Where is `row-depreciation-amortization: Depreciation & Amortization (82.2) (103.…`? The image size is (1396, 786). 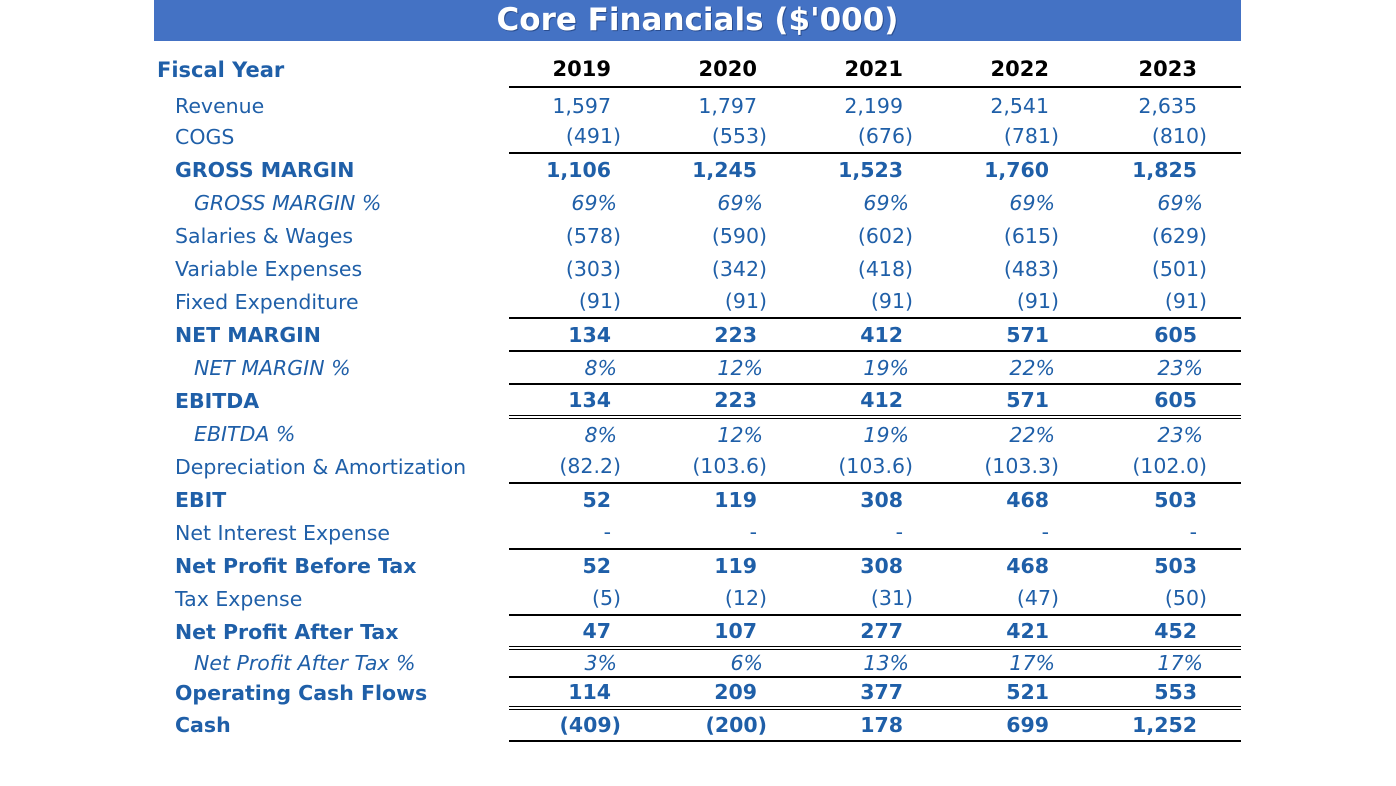
row-depreciation-amortization: Depreciation & Amortization (82.2) (103.… is located at coordinates (697, 467).